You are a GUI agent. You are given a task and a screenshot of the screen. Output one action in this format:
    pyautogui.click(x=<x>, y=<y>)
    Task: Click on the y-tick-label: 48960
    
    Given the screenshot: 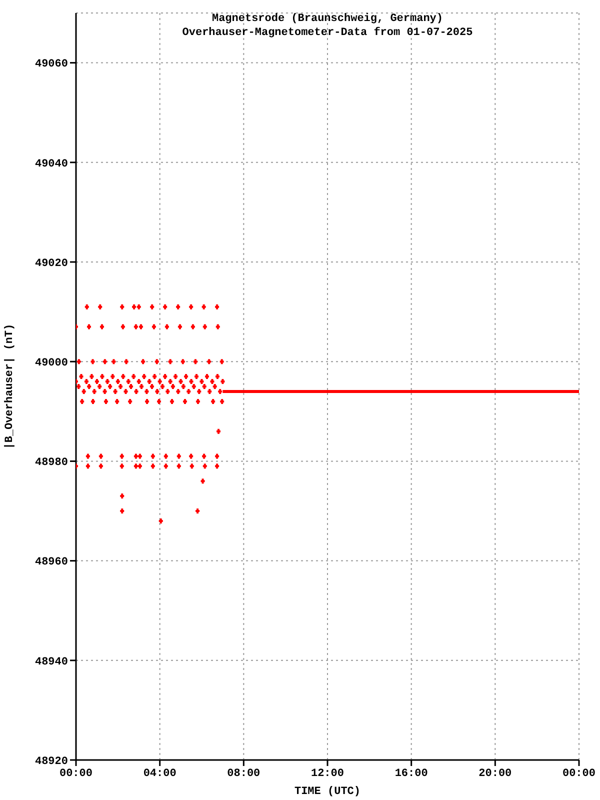 What is the action you would take?
    pyautogui.click(x=51, y=562)
    